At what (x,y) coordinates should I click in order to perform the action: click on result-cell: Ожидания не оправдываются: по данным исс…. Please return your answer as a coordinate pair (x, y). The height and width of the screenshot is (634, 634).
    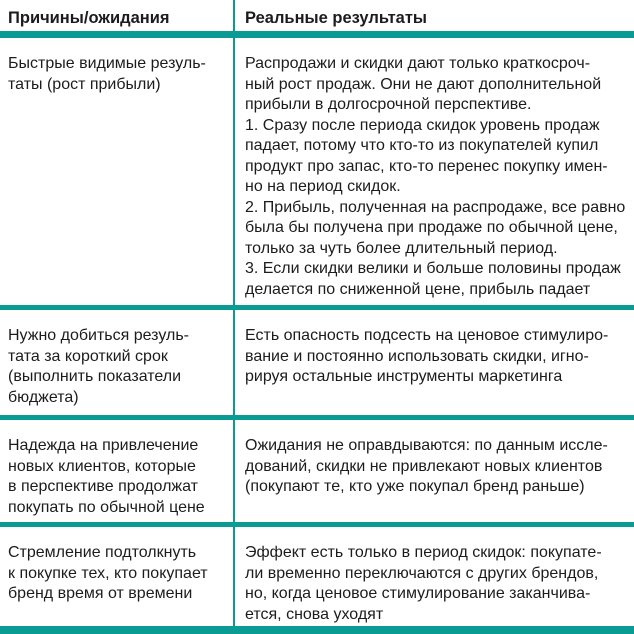
    Looking at the image, I should click on (426, 466).